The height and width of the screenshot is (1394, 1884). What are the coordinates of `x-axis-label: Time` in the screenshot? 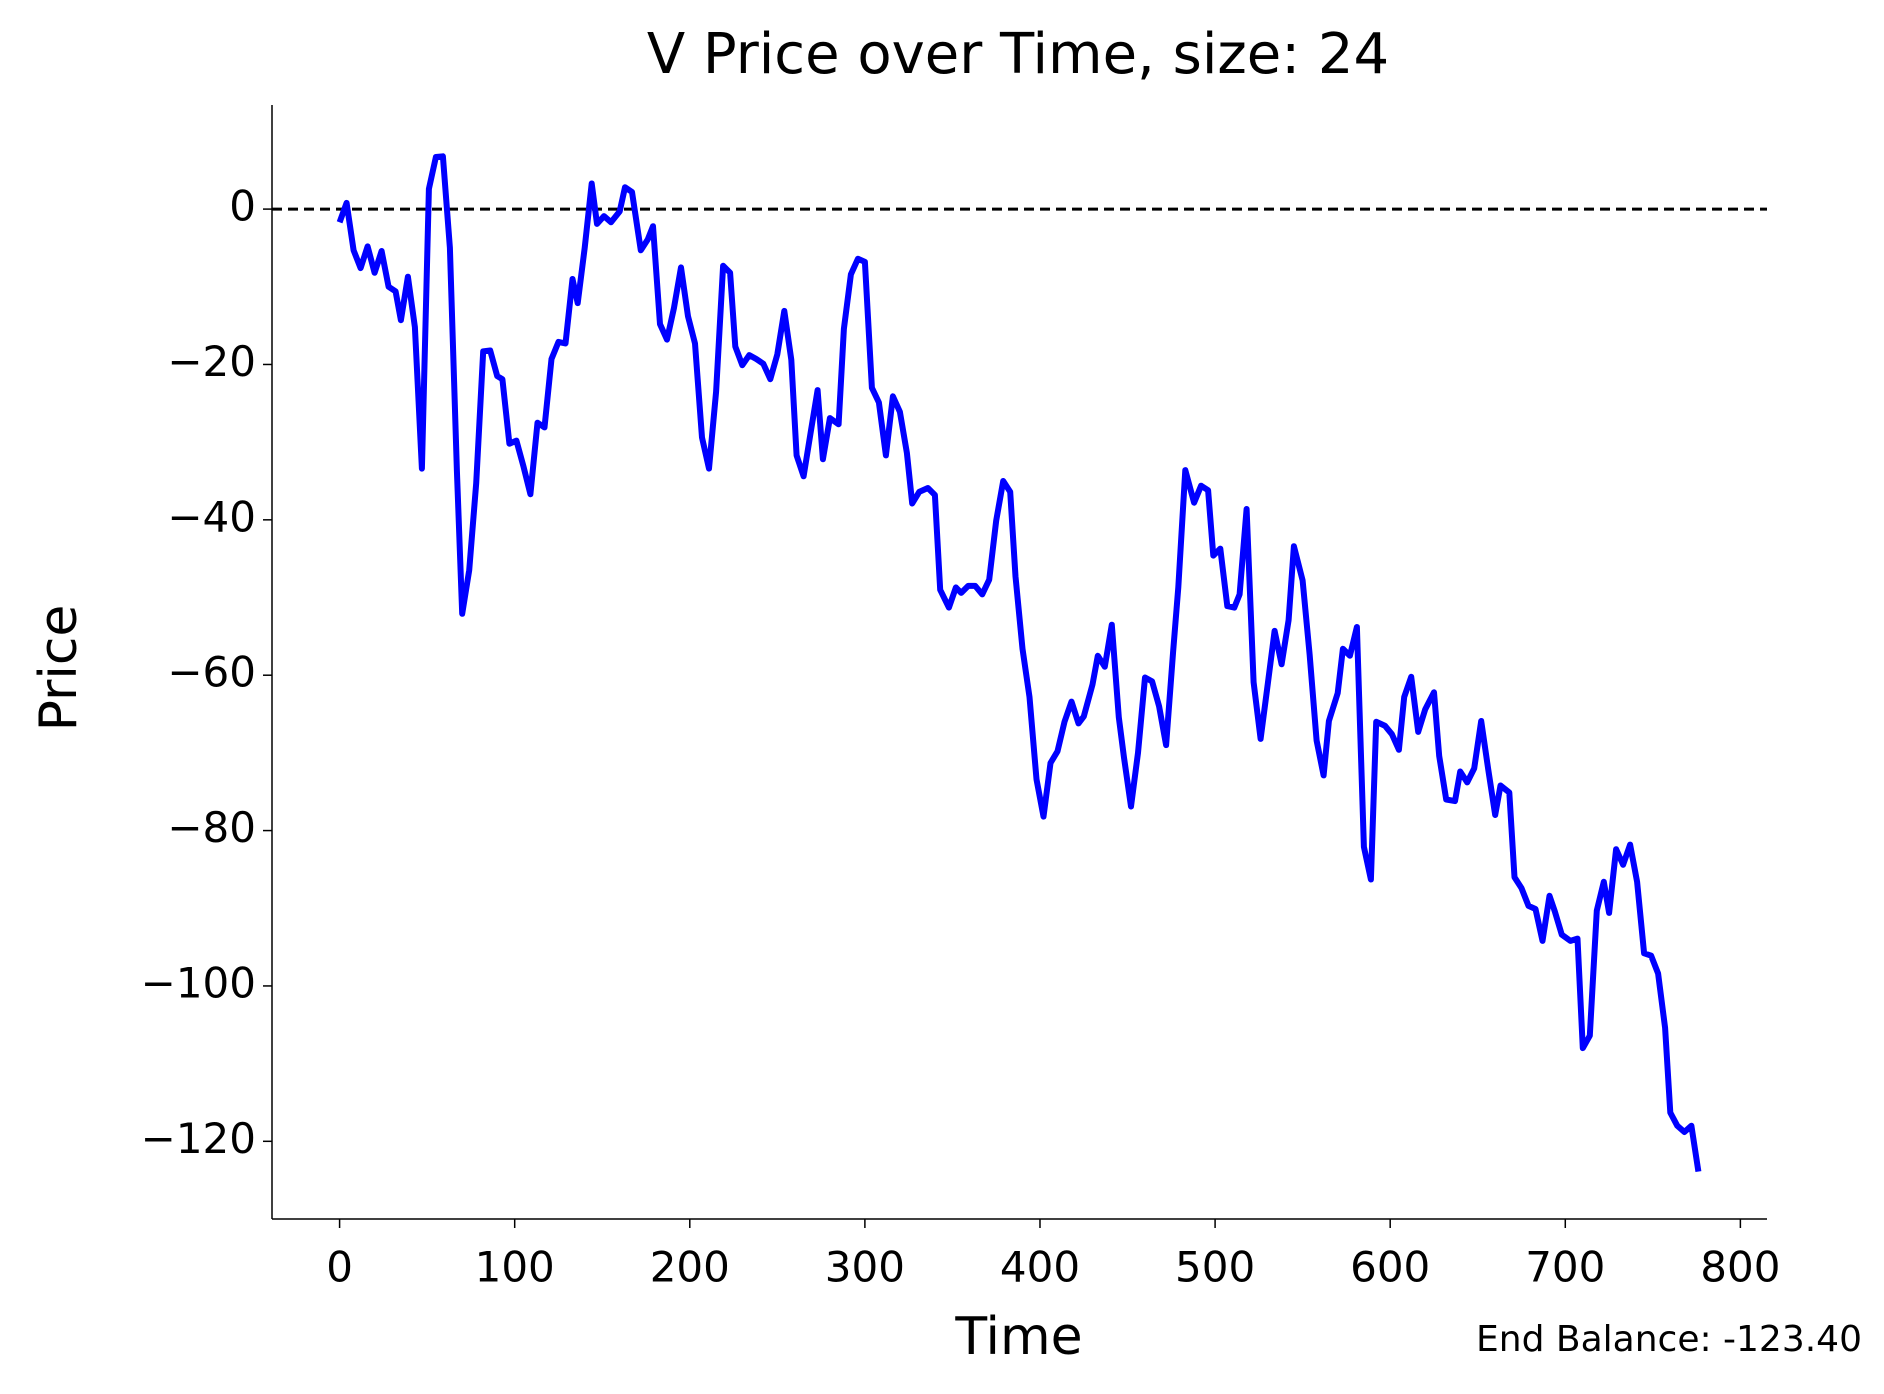 It's located at (1018, 1337).